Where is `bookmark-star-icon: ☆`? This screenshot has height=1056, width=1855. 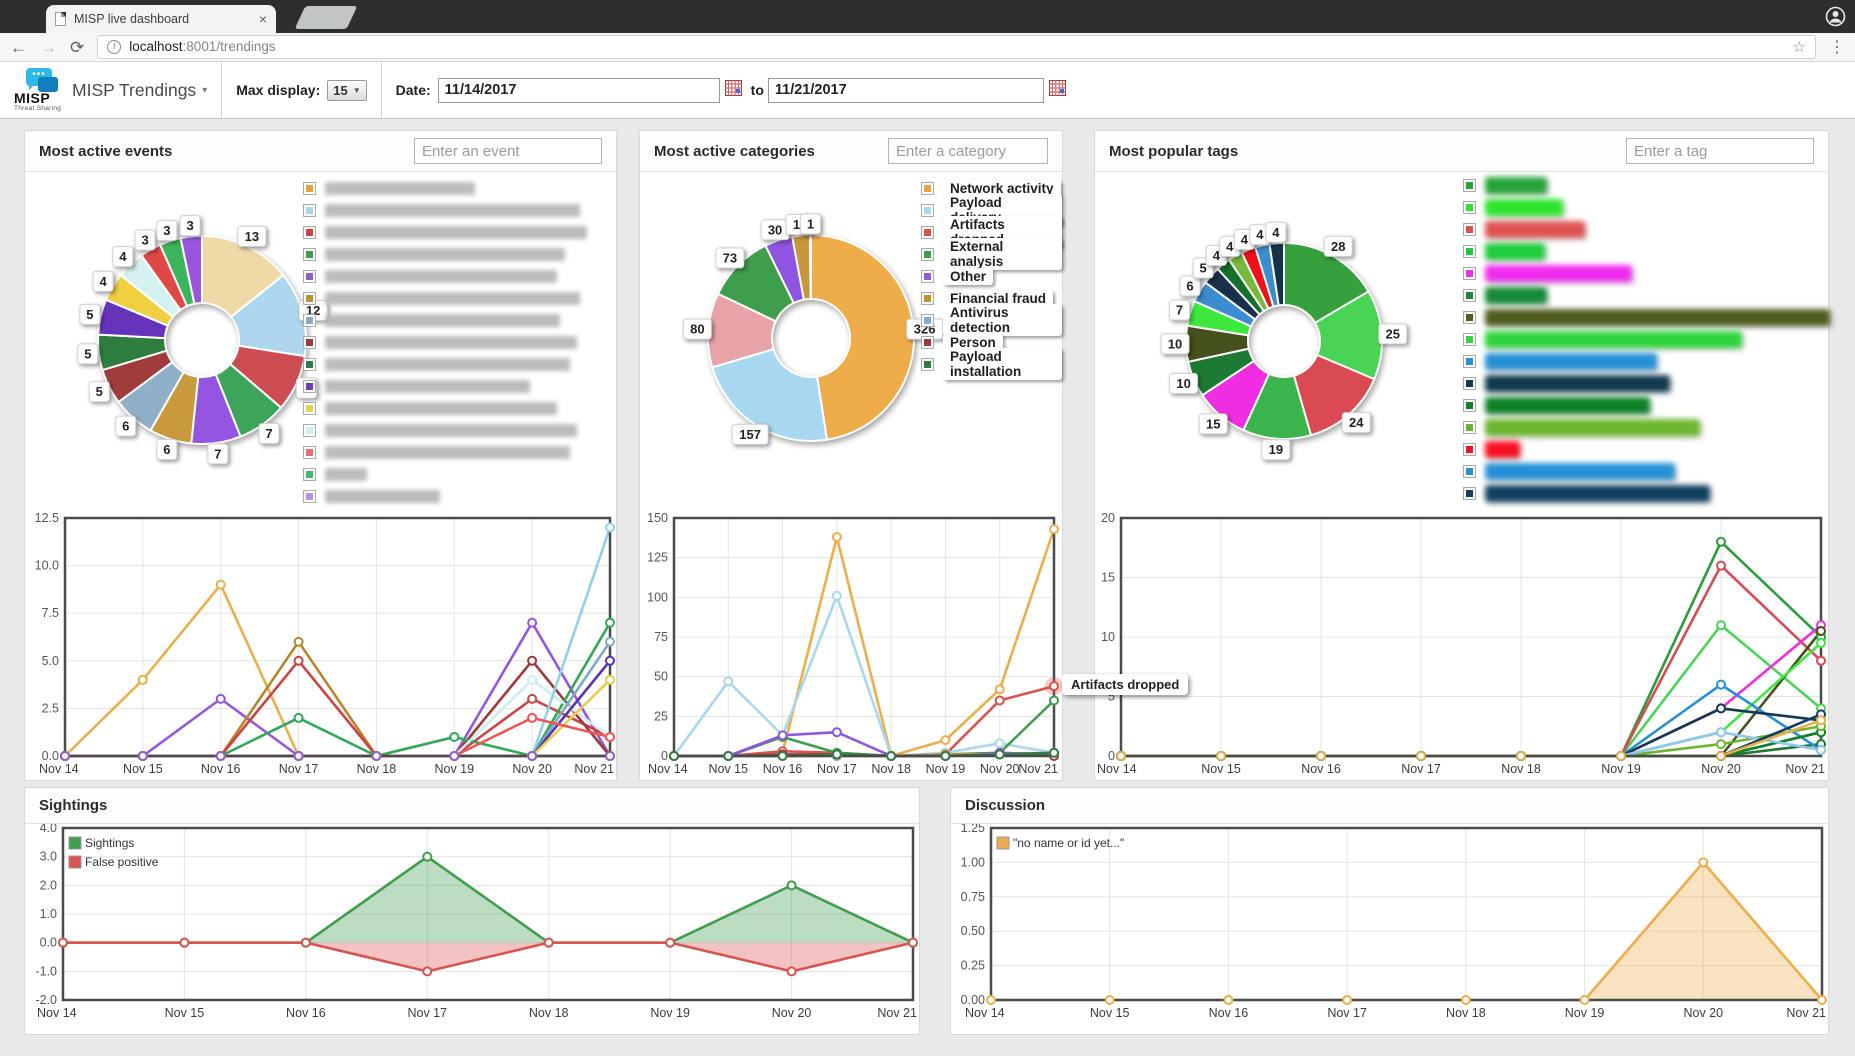
bookmark-star-icon: ☆ is located at coordinates (1799, 47).